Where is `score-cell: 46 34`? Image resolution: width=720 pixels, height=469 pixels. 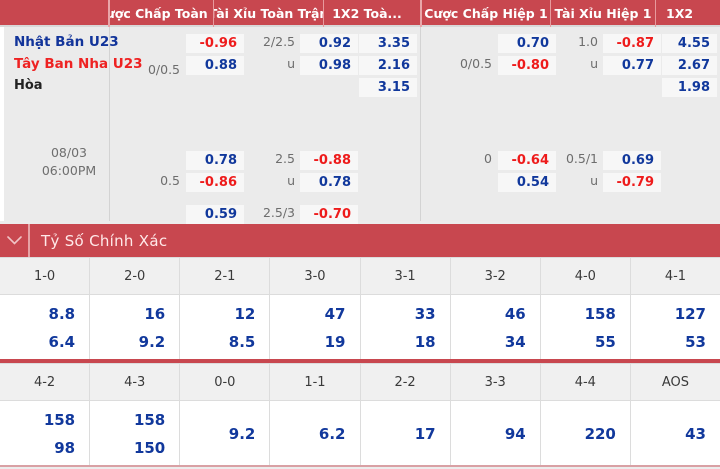 score-cell: 46 34 is located at coordinates (495, 328).